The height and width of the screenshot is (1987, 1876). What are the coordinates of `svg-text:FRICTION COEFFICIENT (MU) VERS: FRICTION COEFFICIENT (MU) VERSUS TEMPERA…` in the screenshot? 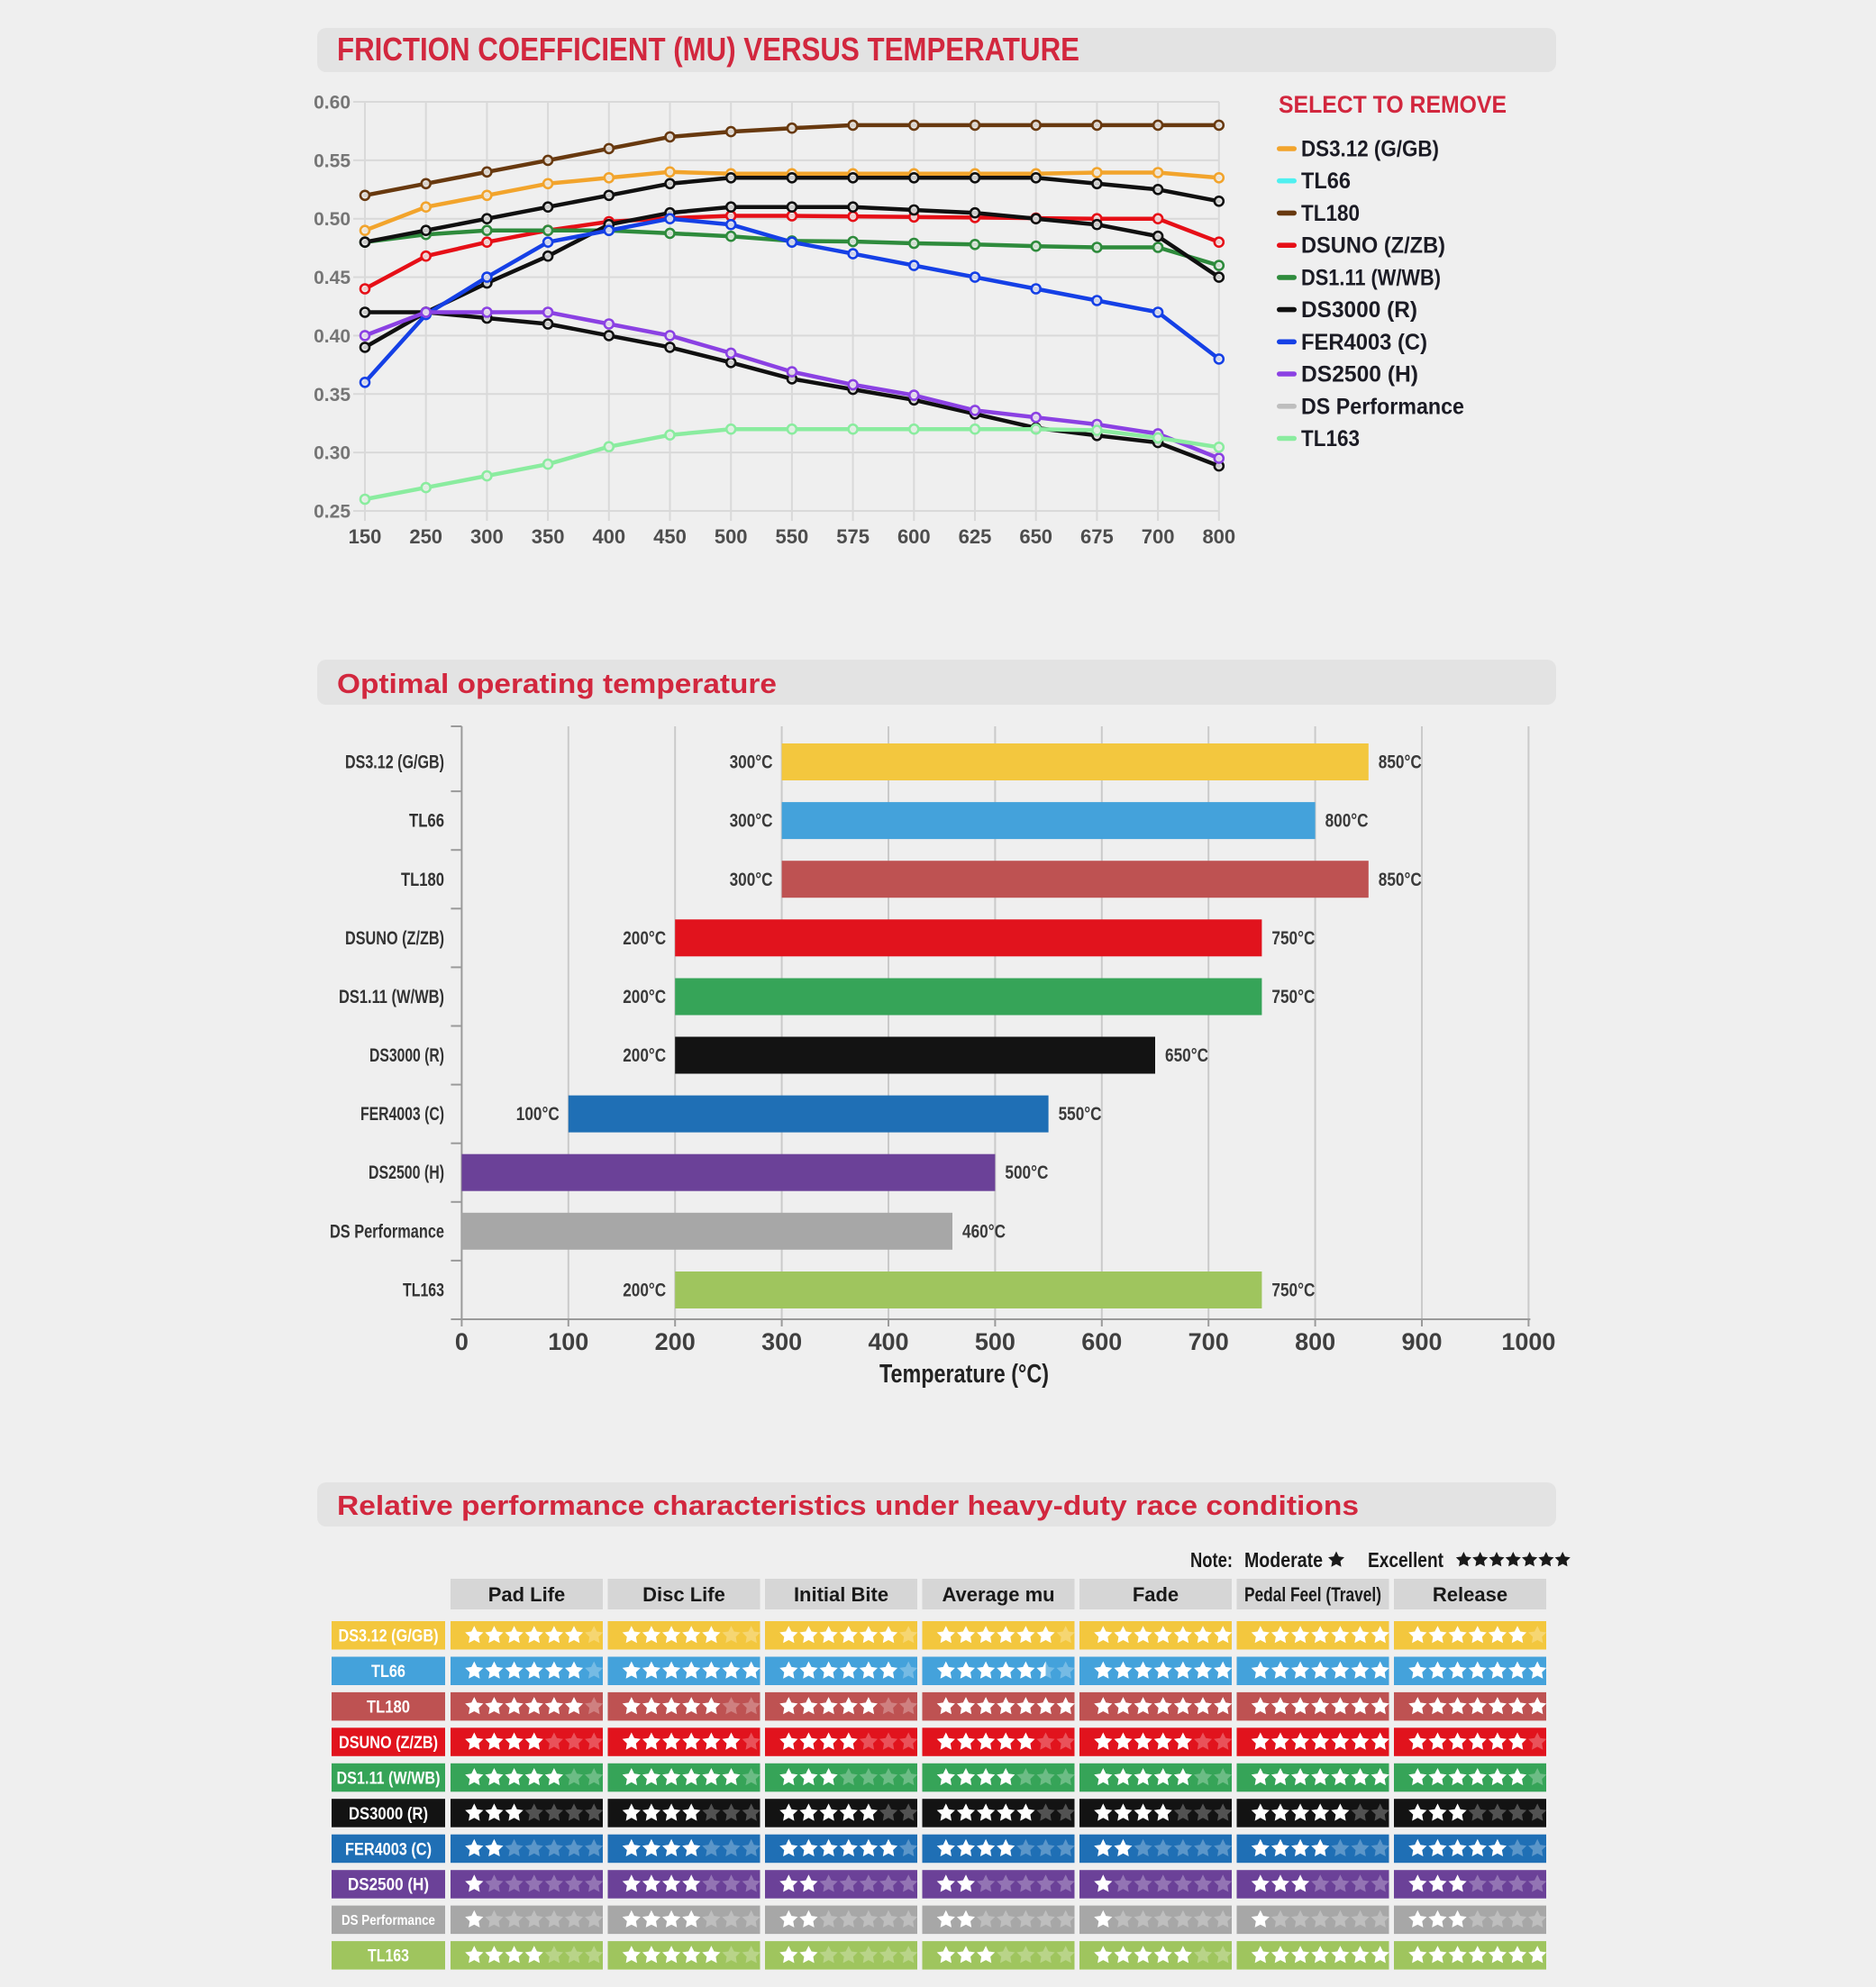 It's located at (708, 49).